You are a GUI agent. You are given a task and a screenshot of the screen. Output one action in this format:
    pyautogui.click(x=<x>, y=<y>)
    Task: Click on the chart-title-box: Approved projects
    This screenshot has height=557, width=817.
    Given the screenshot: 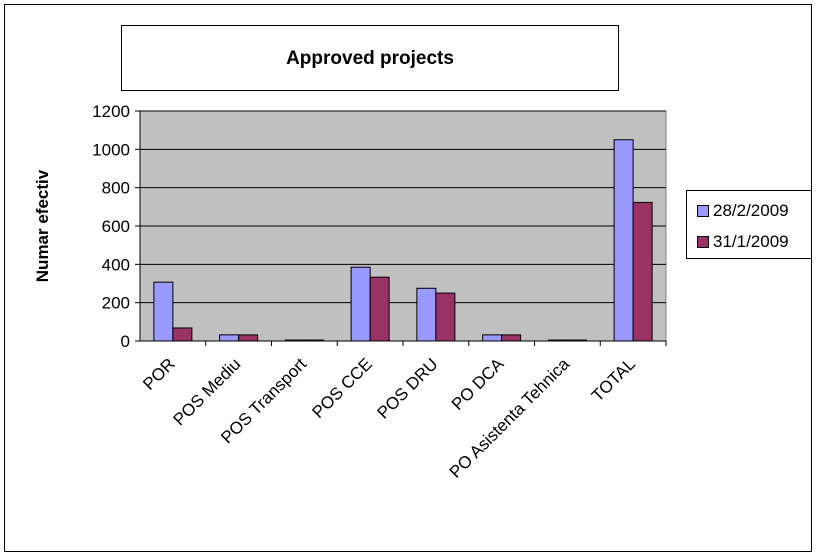 What is the action you would take?
    pyautogui.click(x=370, y=58)
    